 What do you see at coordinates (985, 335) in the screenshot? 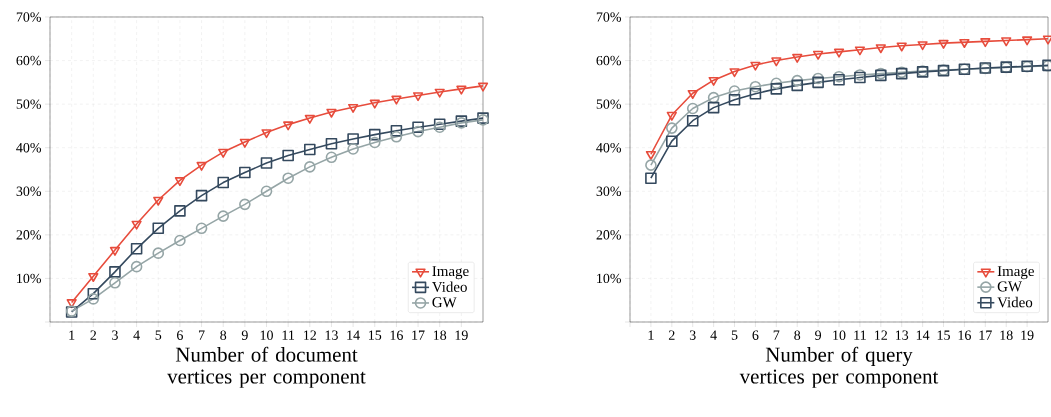
I see `x-tick-label: 17` at bounding box center [985, 335].